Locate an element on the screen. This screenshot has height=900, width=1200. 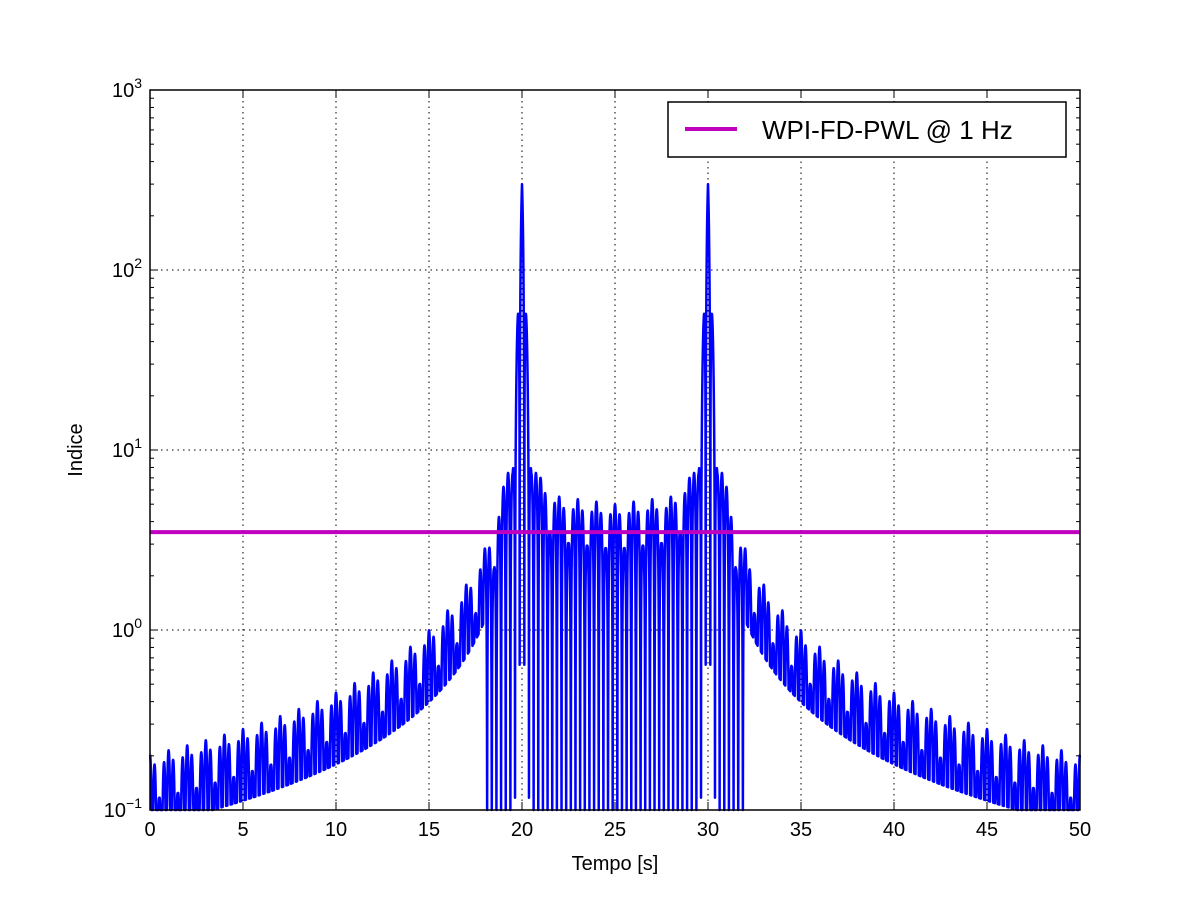
x-tick-label: 5 is located at coordinates (242, 830).